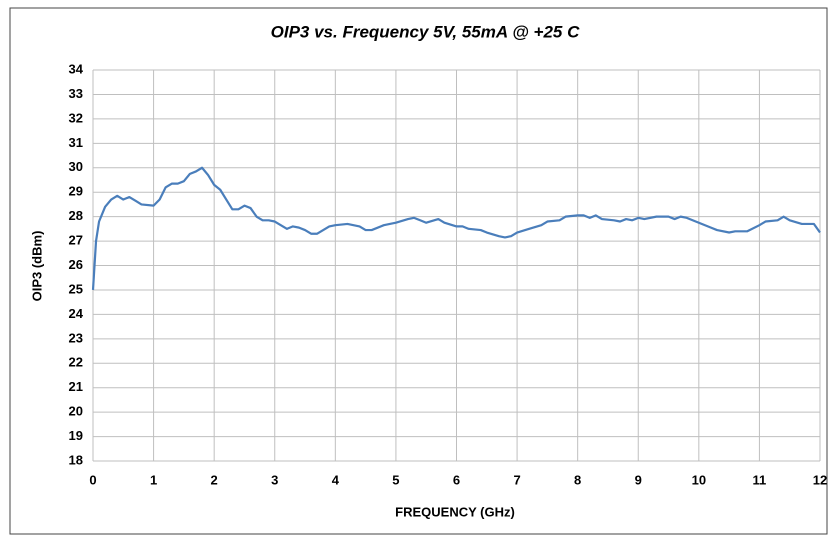  I want to click on x-tick-label: 8, so click(577, 479).